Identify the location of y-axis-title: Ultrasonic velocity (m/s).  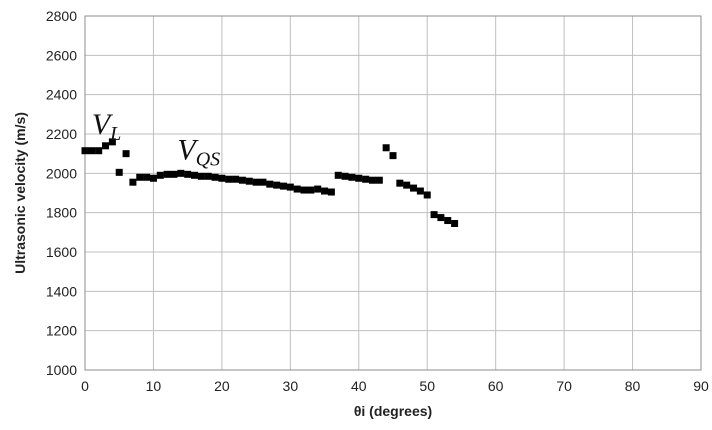
(20, 193).